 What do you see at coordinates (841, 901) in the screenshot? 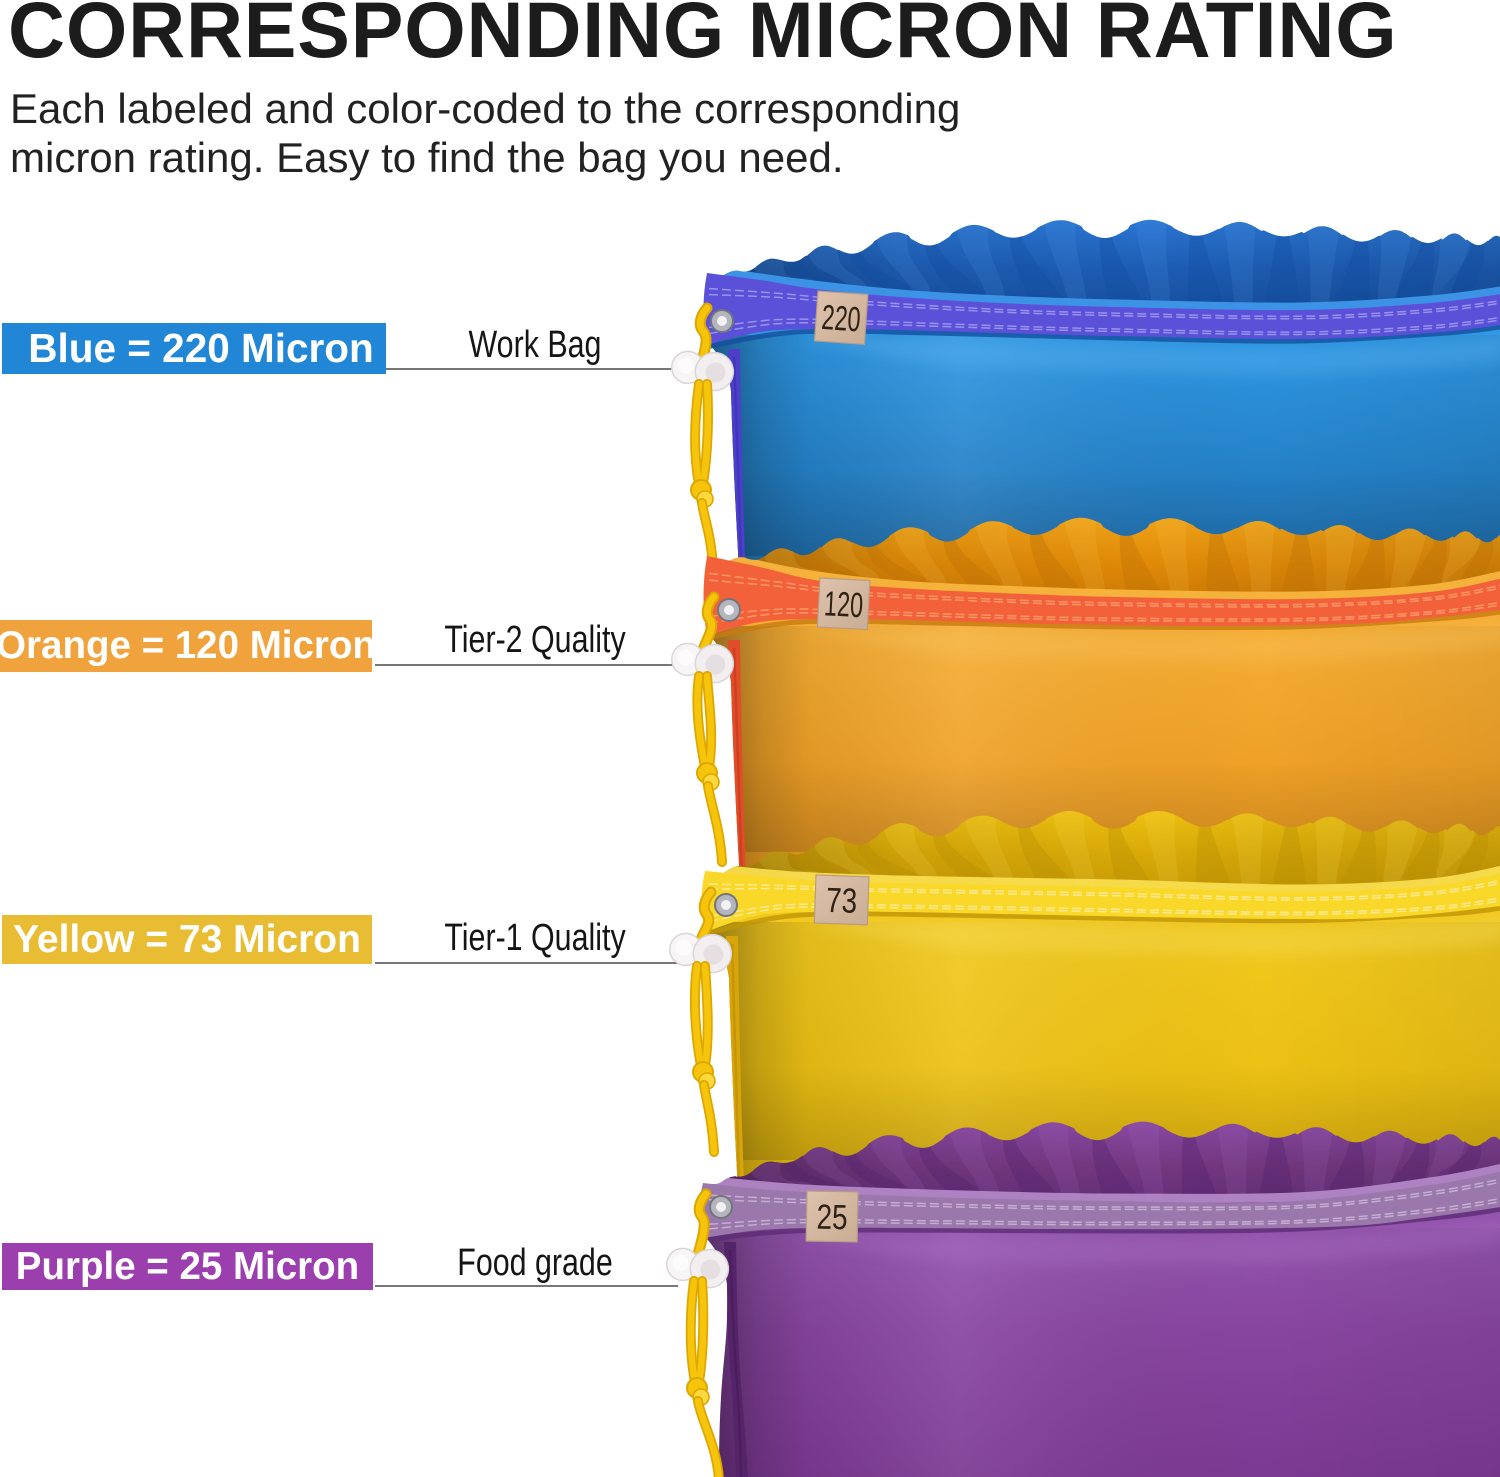
I see `svg-text: 73` at bounding box center [841, 901].